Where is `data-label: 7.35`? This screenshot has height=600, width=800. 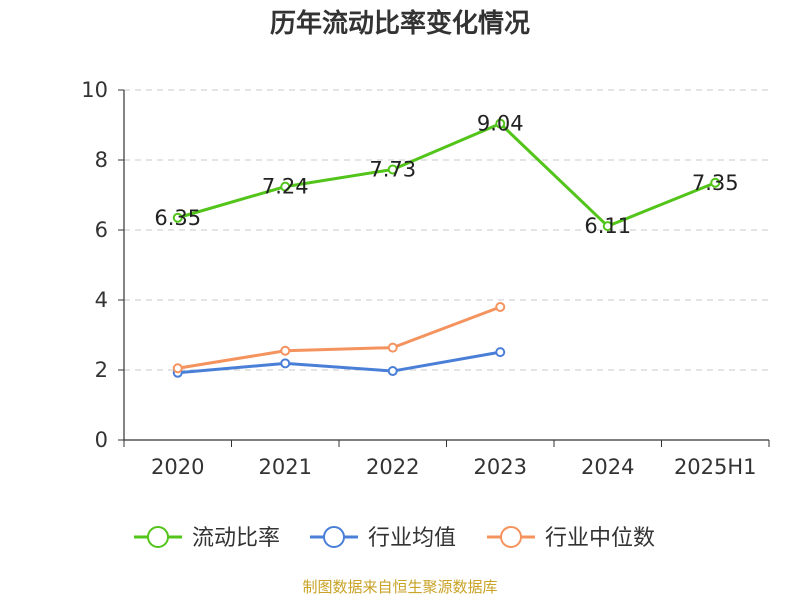
data-label: 7.35 is located at coordinates (715, 183).